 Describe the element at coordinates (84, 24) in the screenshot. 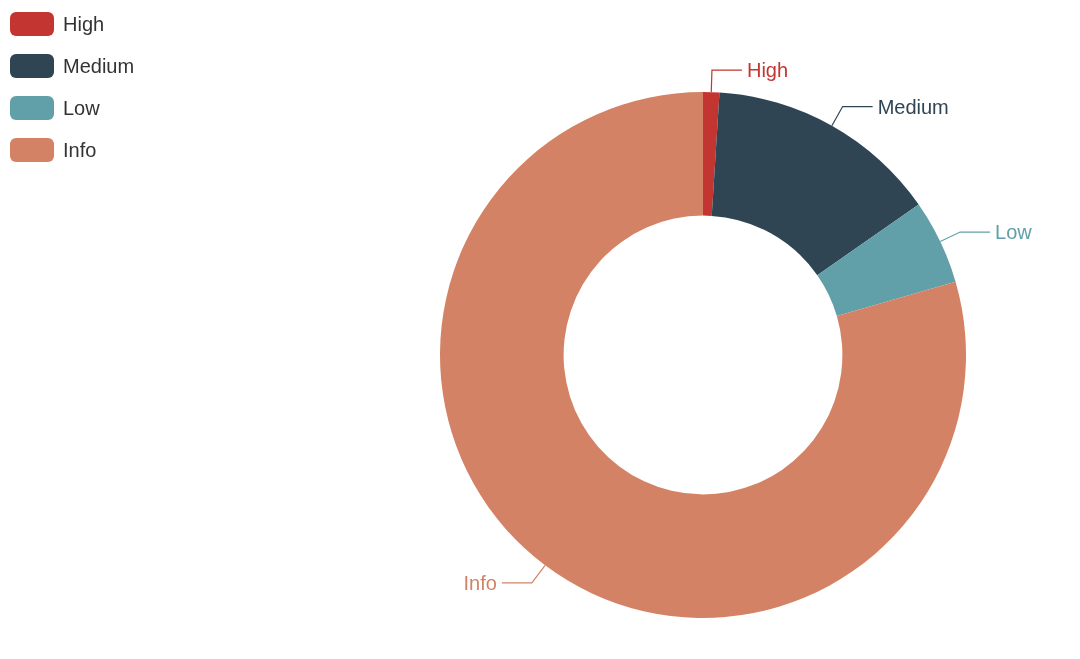

I see `legend-label: High` at that location.